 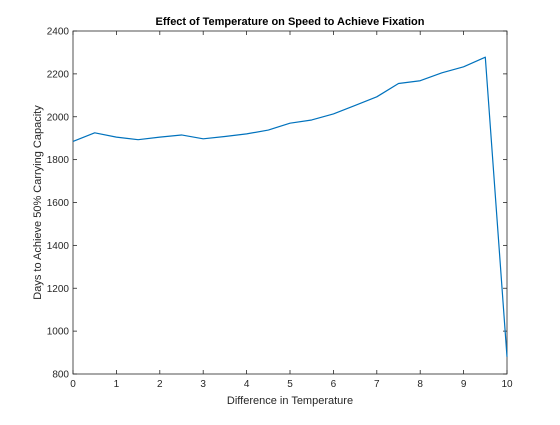 What do you see at coordinates (60, 375) in the screenshot?
I see `y-tick-label: 800` at bounding box center [60, 375].